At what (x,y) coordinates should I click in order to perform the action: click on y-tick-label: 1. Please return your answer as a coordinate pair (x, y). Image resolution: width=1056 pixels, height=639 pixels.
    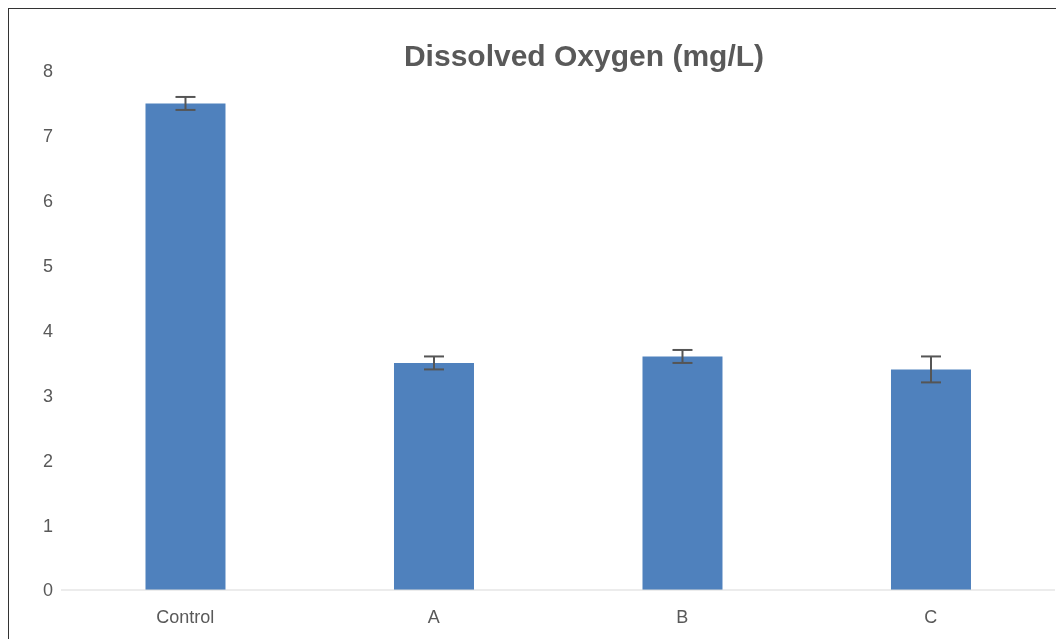
    Looking at the image, I should click on (47, 525).